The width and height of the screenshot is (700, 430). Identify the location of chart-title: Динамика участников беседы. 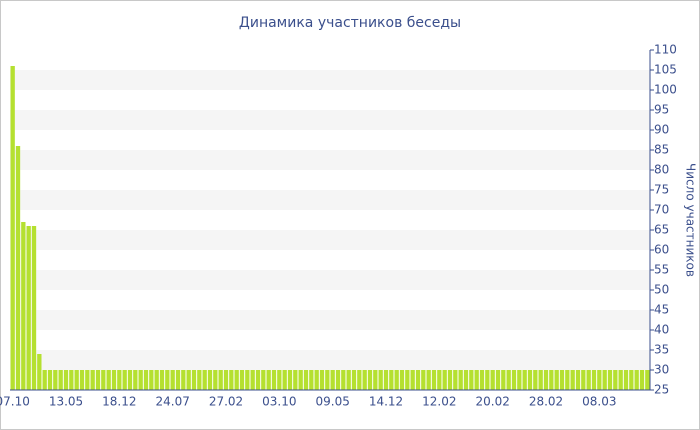
(350, 23).